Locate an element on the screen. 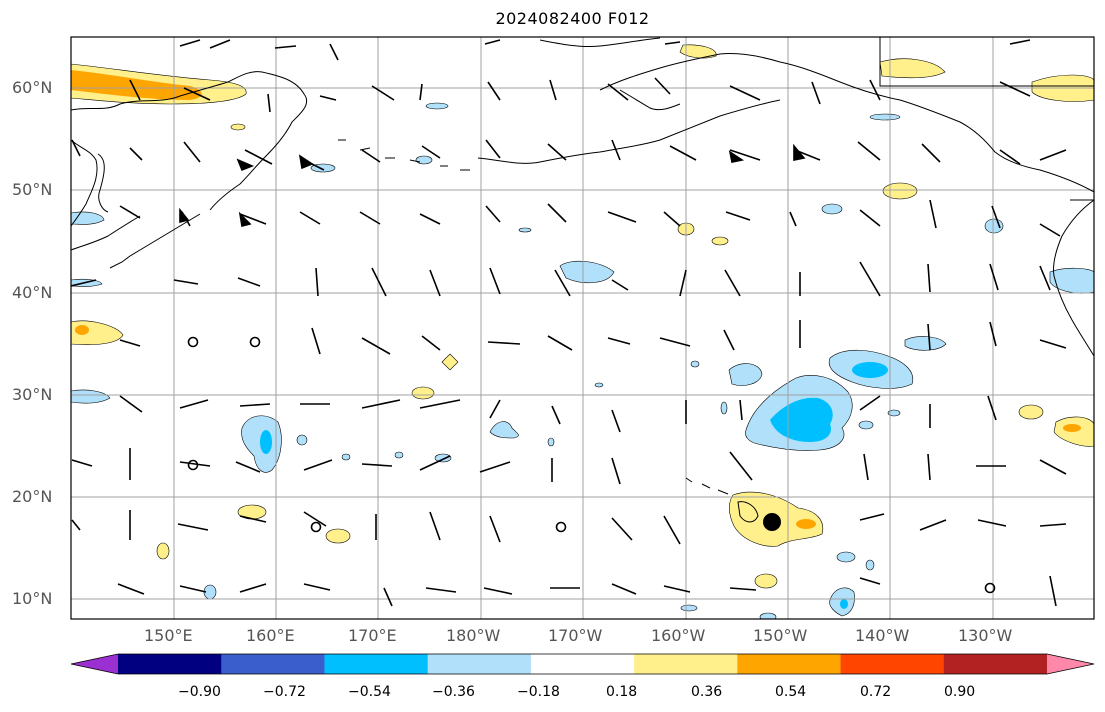  colorbar-tick-8: 0.72 is located at coordinates (876, 692).